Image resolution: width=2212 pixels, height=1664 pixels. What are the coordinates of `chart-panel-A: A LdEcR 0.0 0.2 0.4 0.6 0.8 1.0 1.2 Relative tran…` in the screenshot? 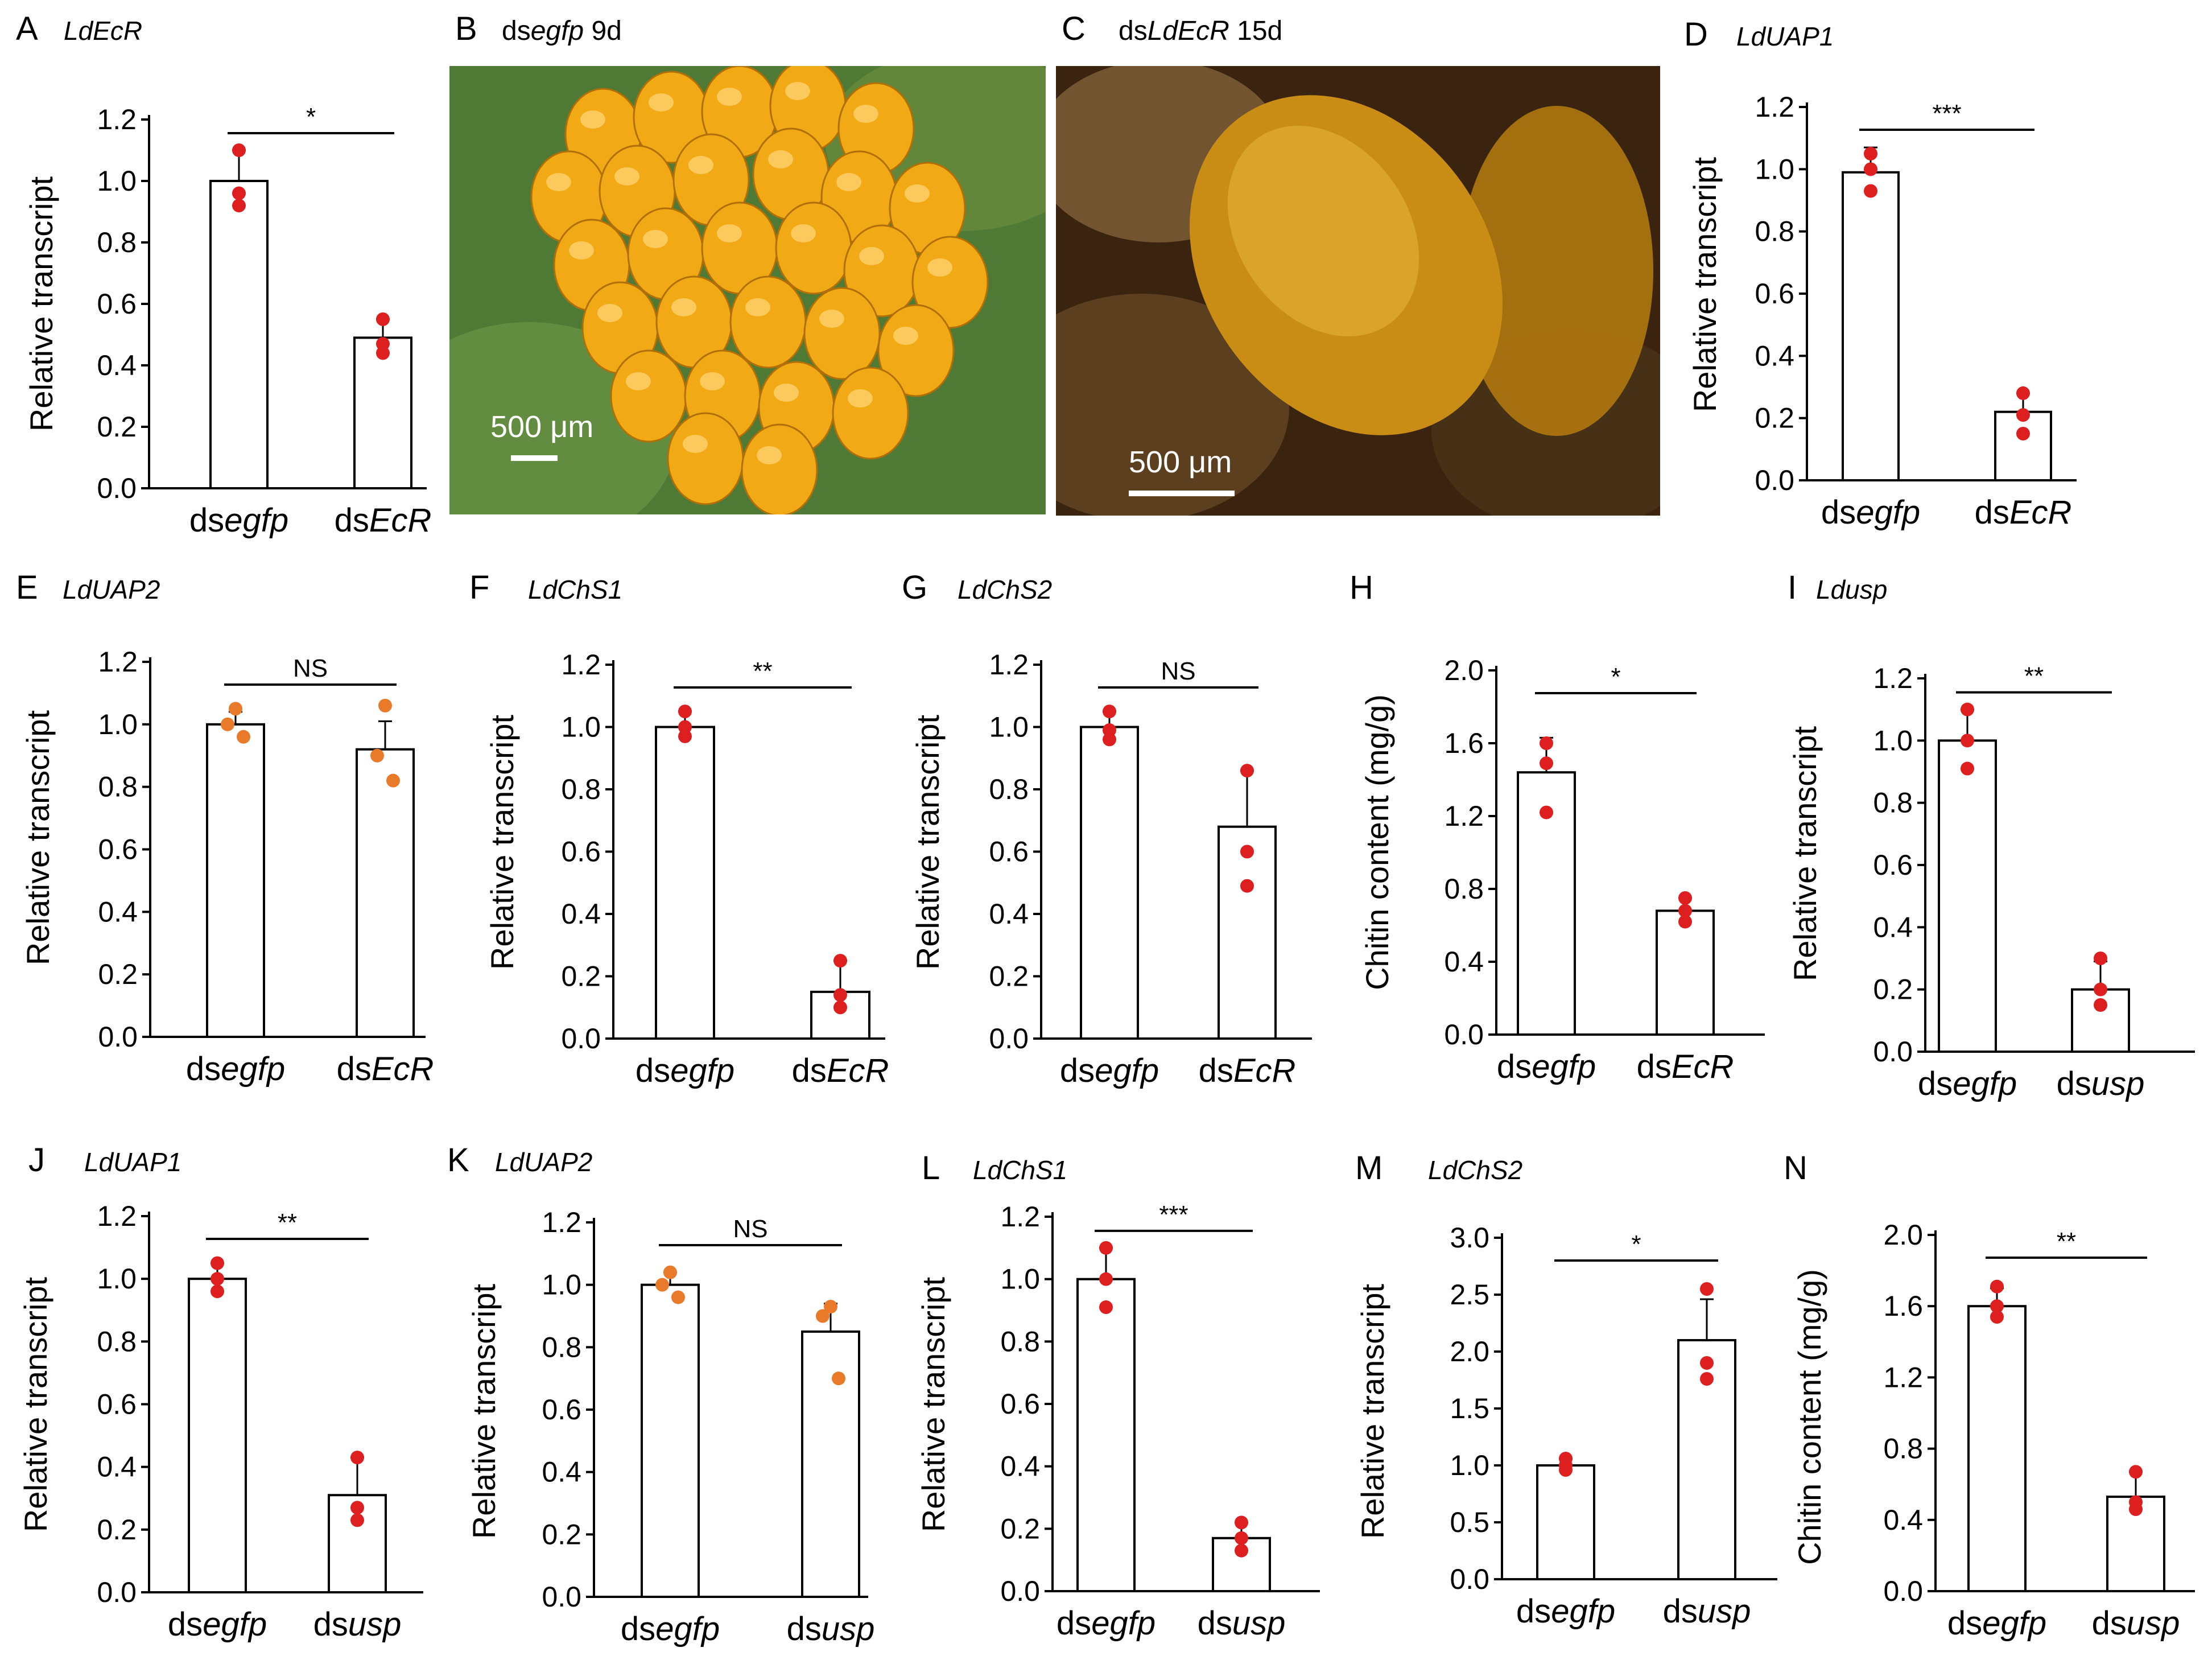 It's located at (224, 274).